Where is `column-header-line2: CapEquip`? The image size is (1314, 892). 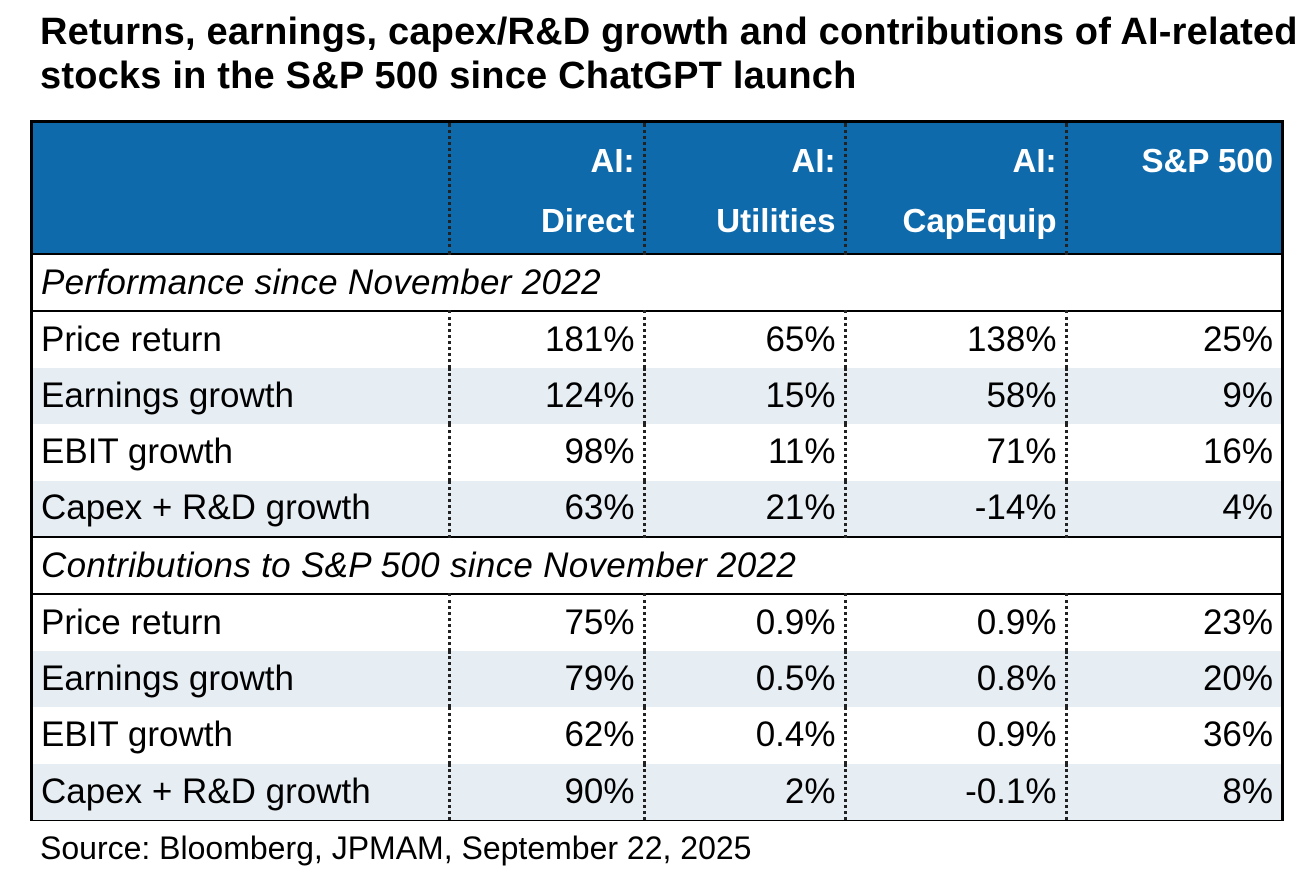
column-header-line2: CapEquip is located at coordinates (979, 220).